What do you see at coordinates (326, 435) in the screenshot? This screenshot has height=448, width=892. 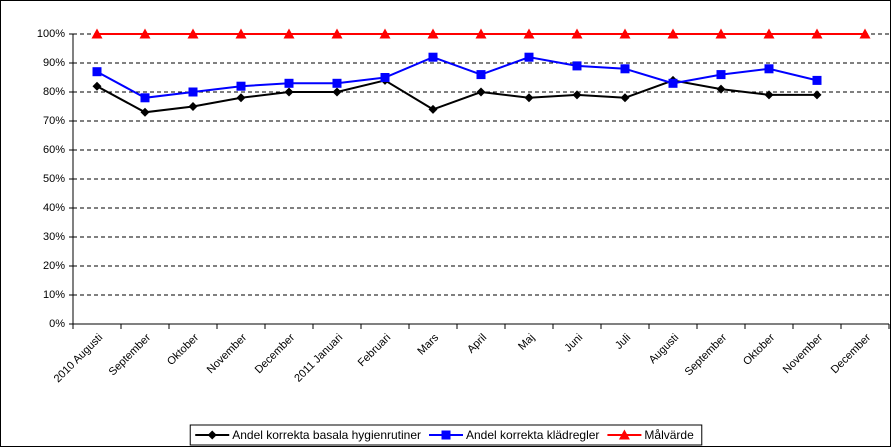 I see `legend-label: Andel korrekta basala hygienrutiner` at bounding box center [326, 435].